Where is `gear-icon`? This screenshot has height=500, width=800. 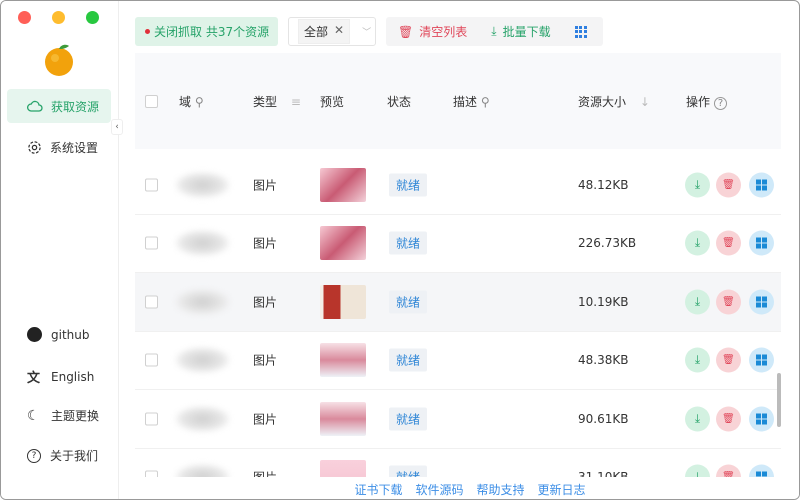 gear-icon is located at coordinates (34, 147).